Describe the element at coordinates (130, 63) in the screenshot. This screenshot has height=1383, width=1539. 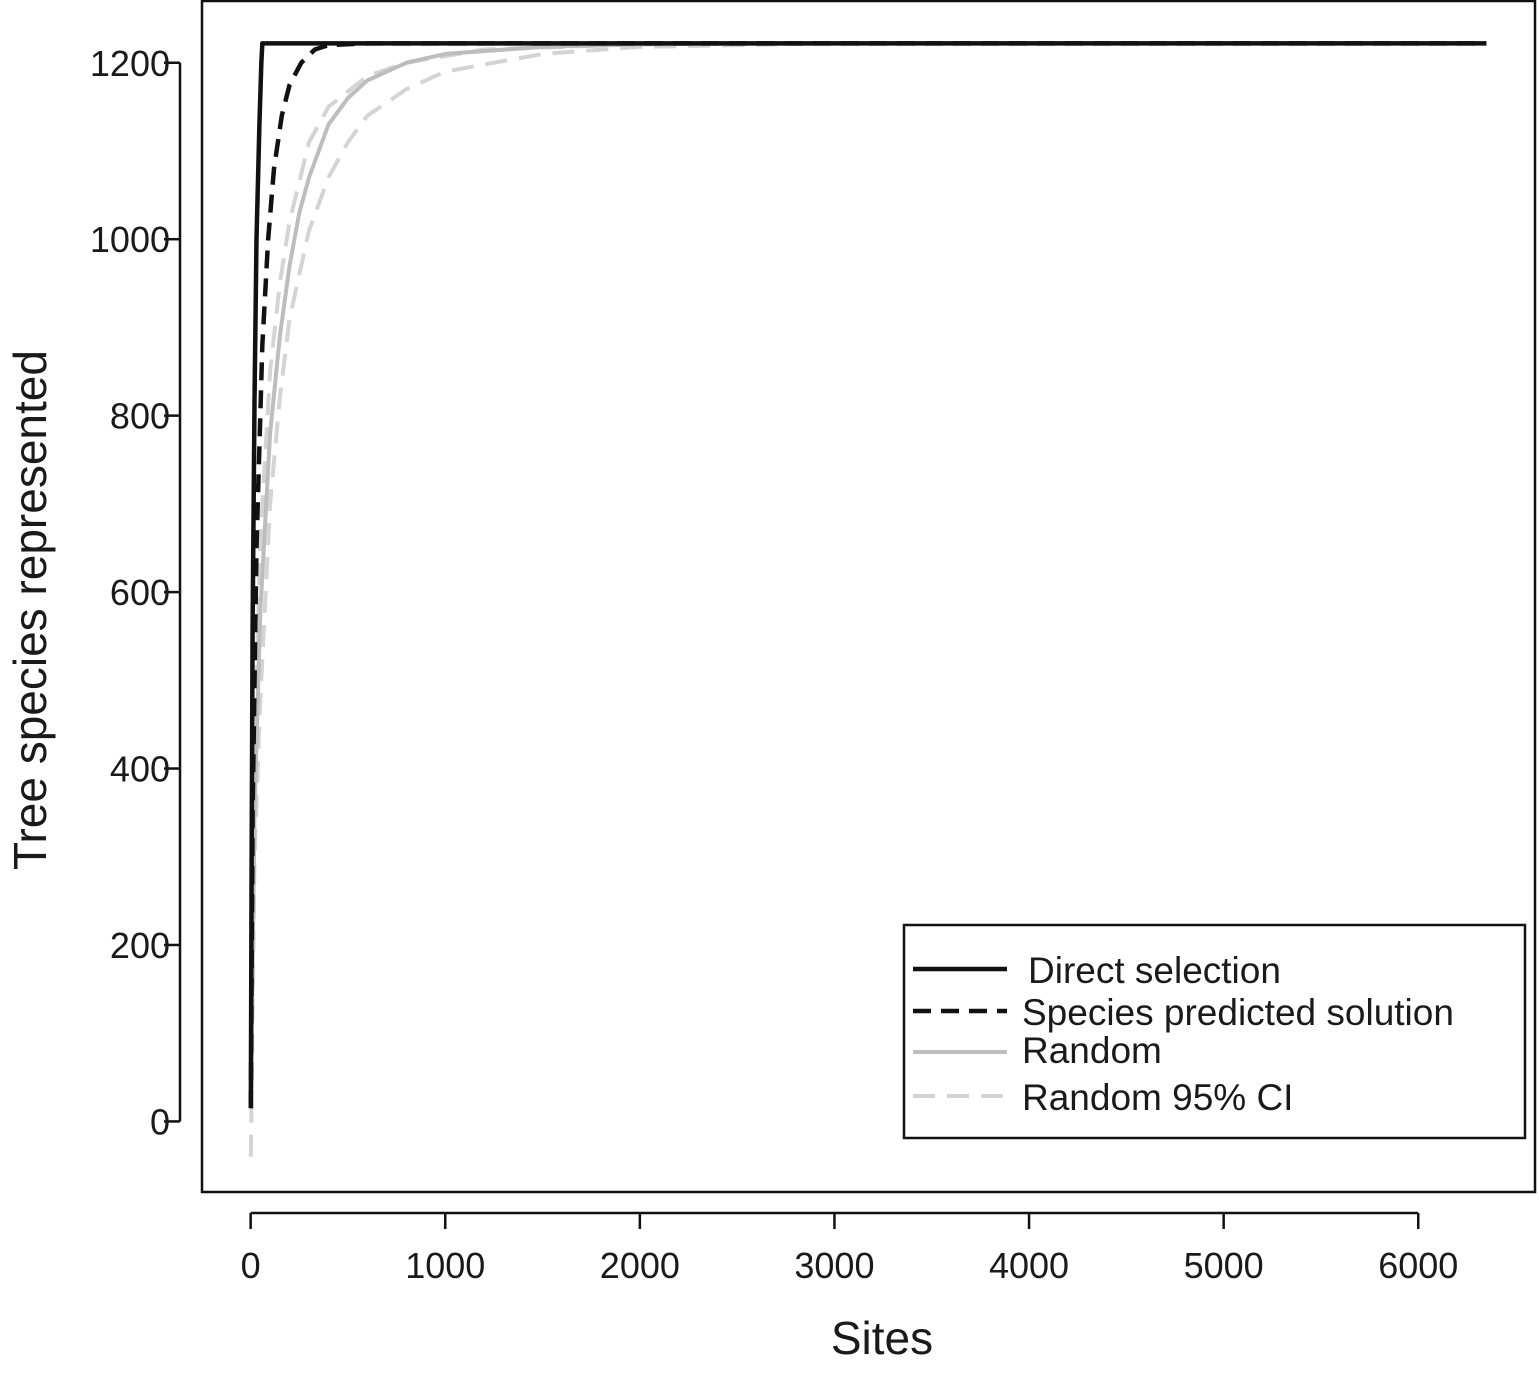
I see `y-tick-label: 1200` at that location.